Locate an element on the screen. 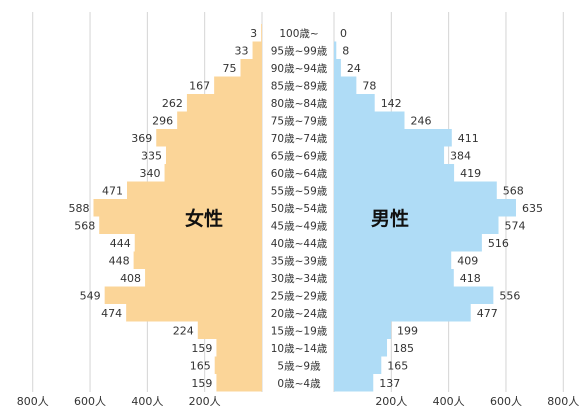  female-value-label: 471 is located at coordinates (112, 190).